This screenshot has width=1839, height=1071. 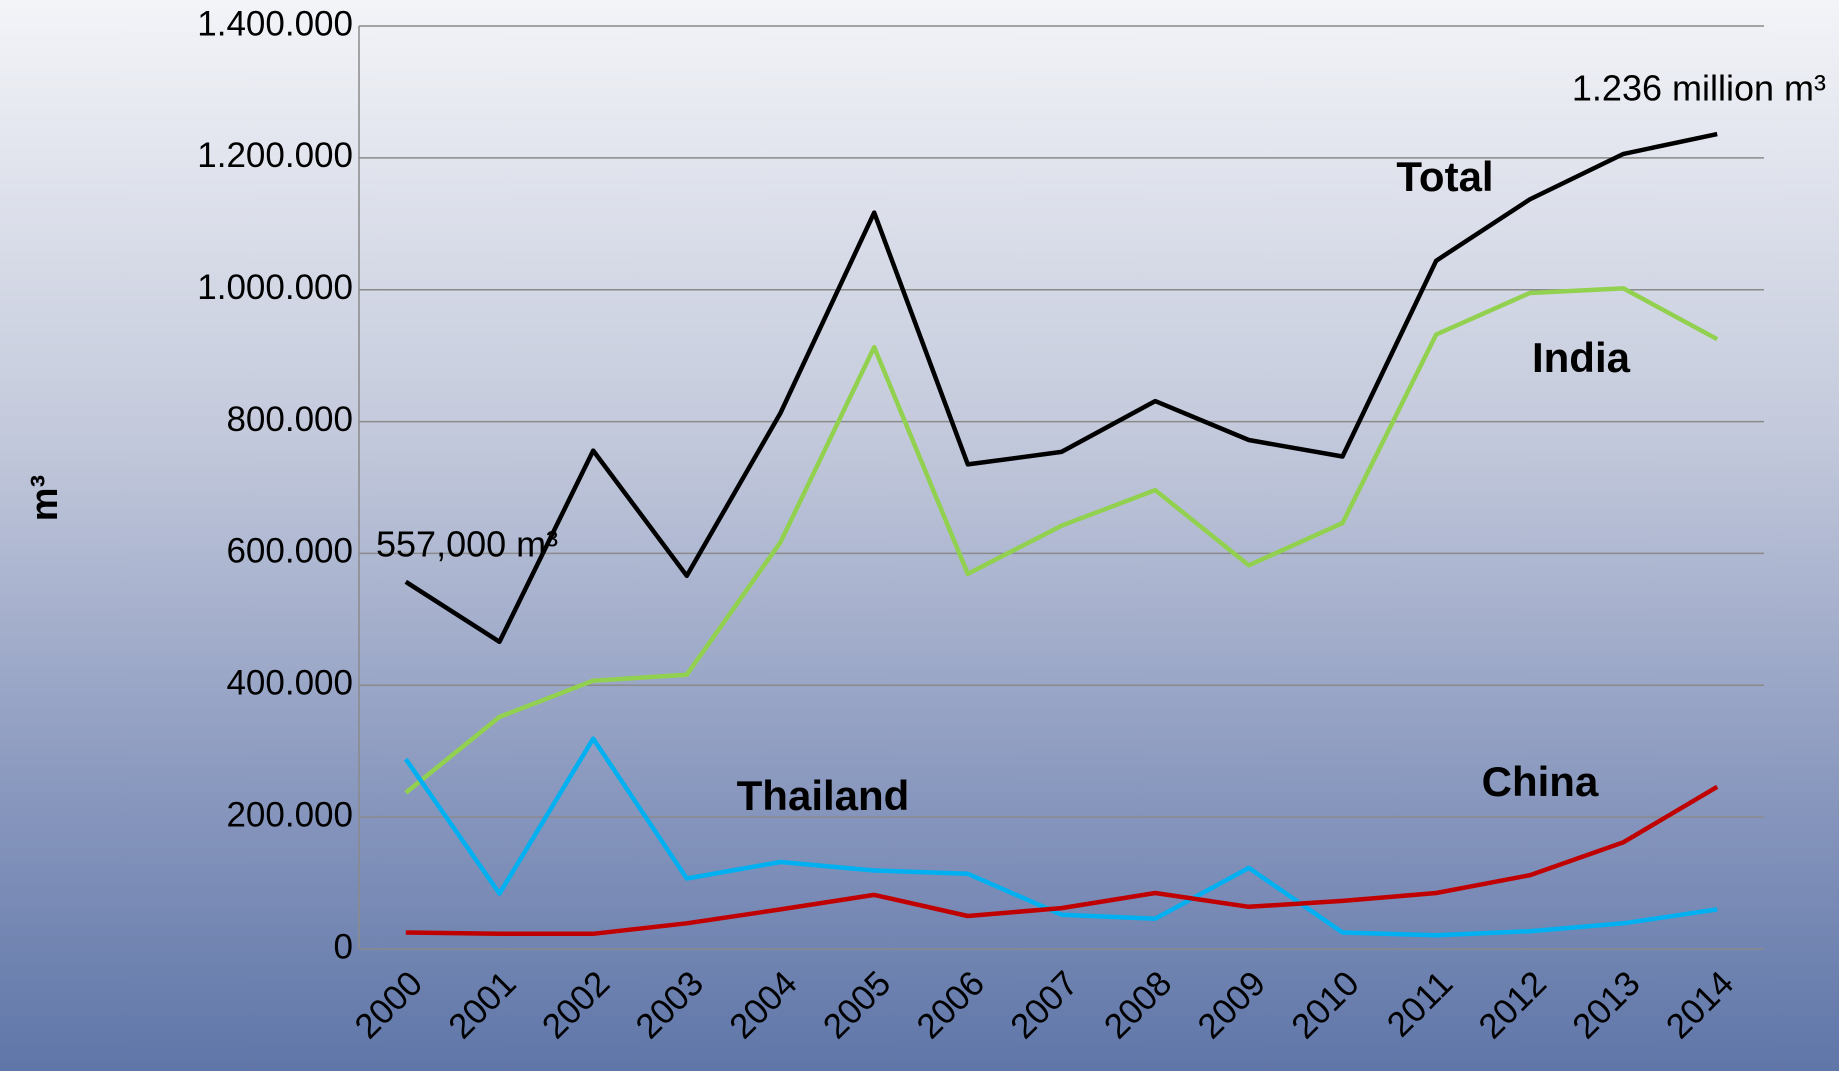 What do you see at coordinates (1606, 1005) in the screenshot?
I see `x-tick-label: 2013` at bounding box center [1606, 1005].